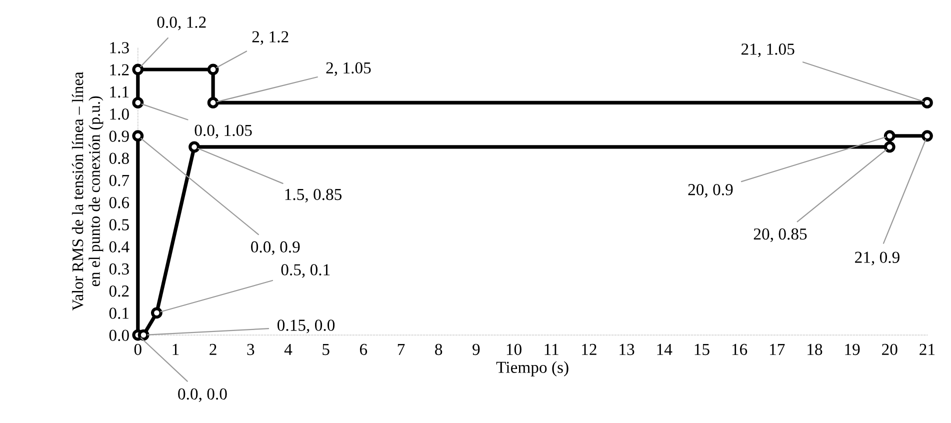 The height and width of the screenshot is (423, 951). I want to click on x-tick-label: 2, so click(213, 349).